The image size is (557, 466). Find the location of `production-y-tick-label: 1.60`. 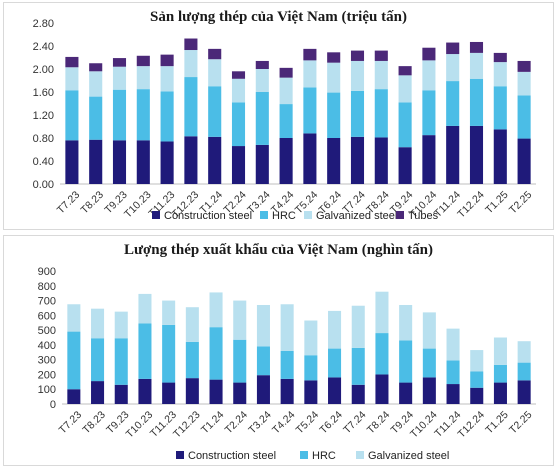

production-y-tick-label: 1.60 is located at coordinates (43, 93).